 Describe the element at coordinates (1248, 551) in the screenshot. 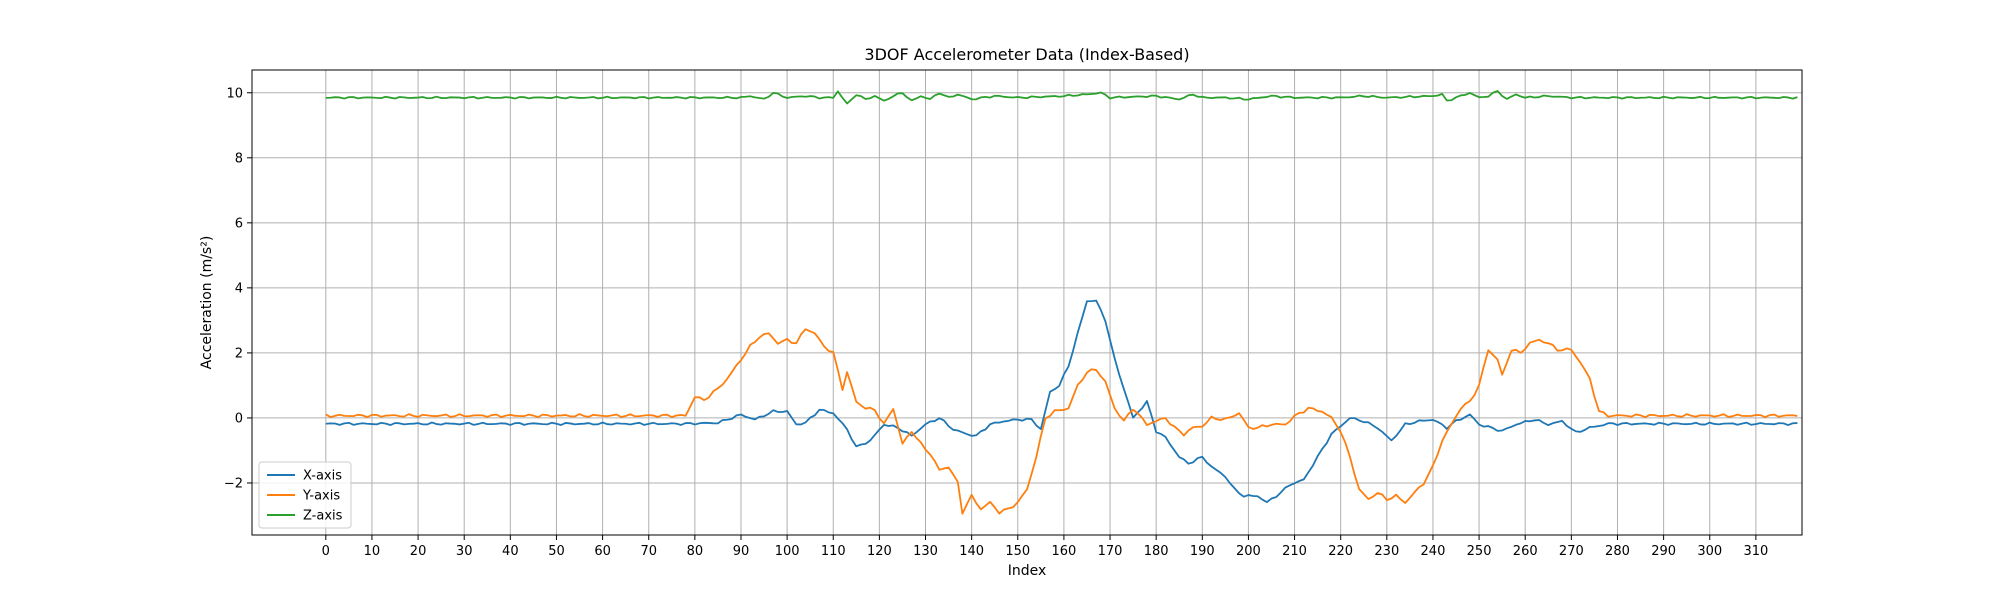

I see `x-tick-label: 200` at that location.